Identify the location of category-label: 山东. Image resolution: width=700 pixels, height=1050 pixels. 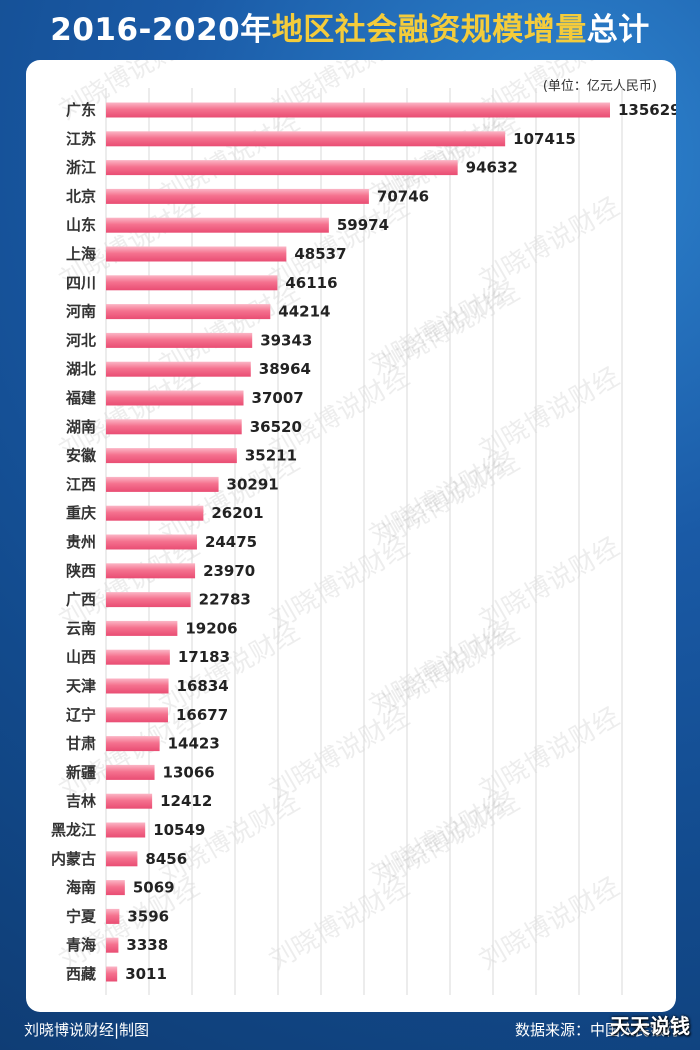
(81, 225).